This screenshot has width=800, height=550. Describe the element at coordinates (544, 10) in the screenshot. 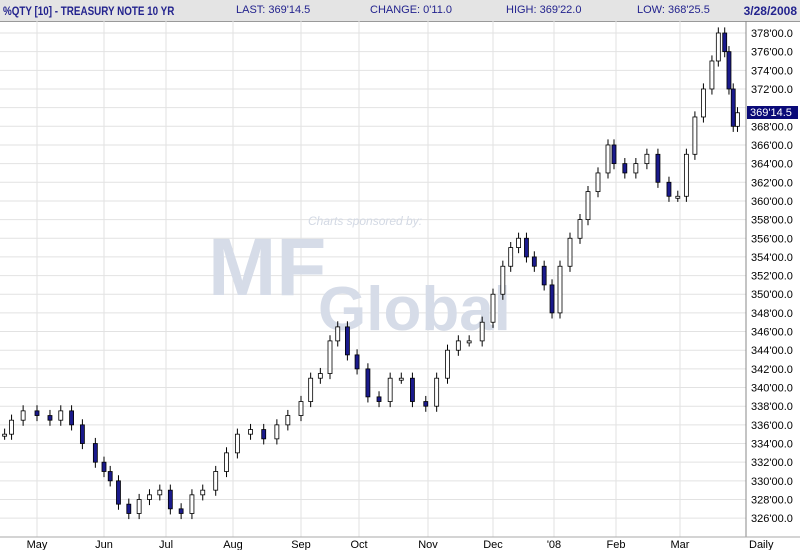

I see `high-value: HIGH: 369'22.0` at that location.